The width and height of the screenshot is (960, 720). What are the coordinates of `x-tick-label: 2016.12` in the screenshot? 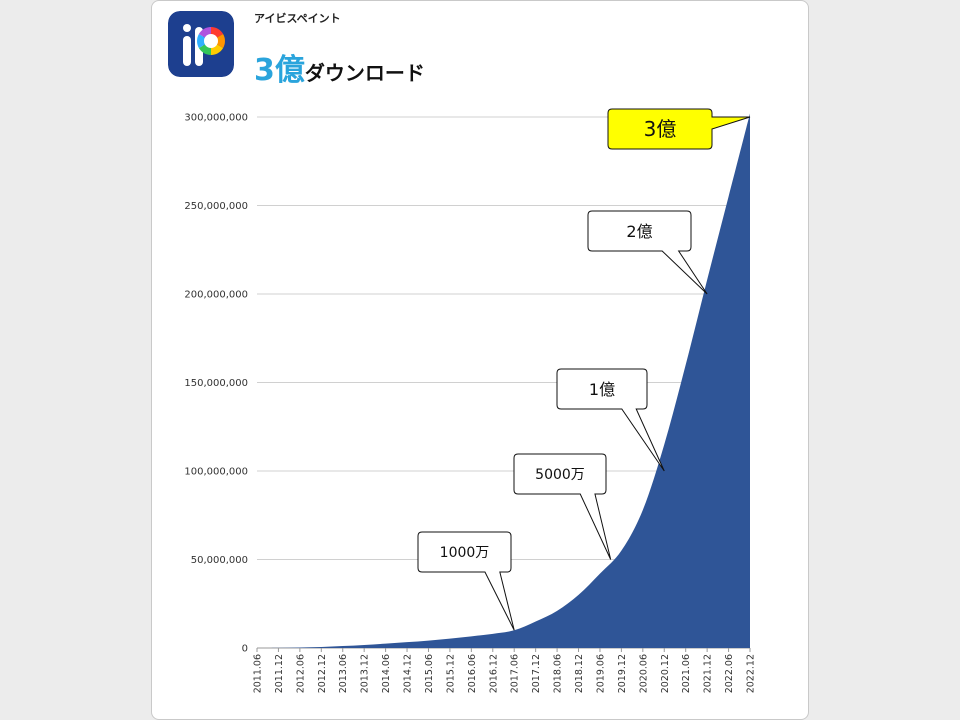 It's located at (493, 673).